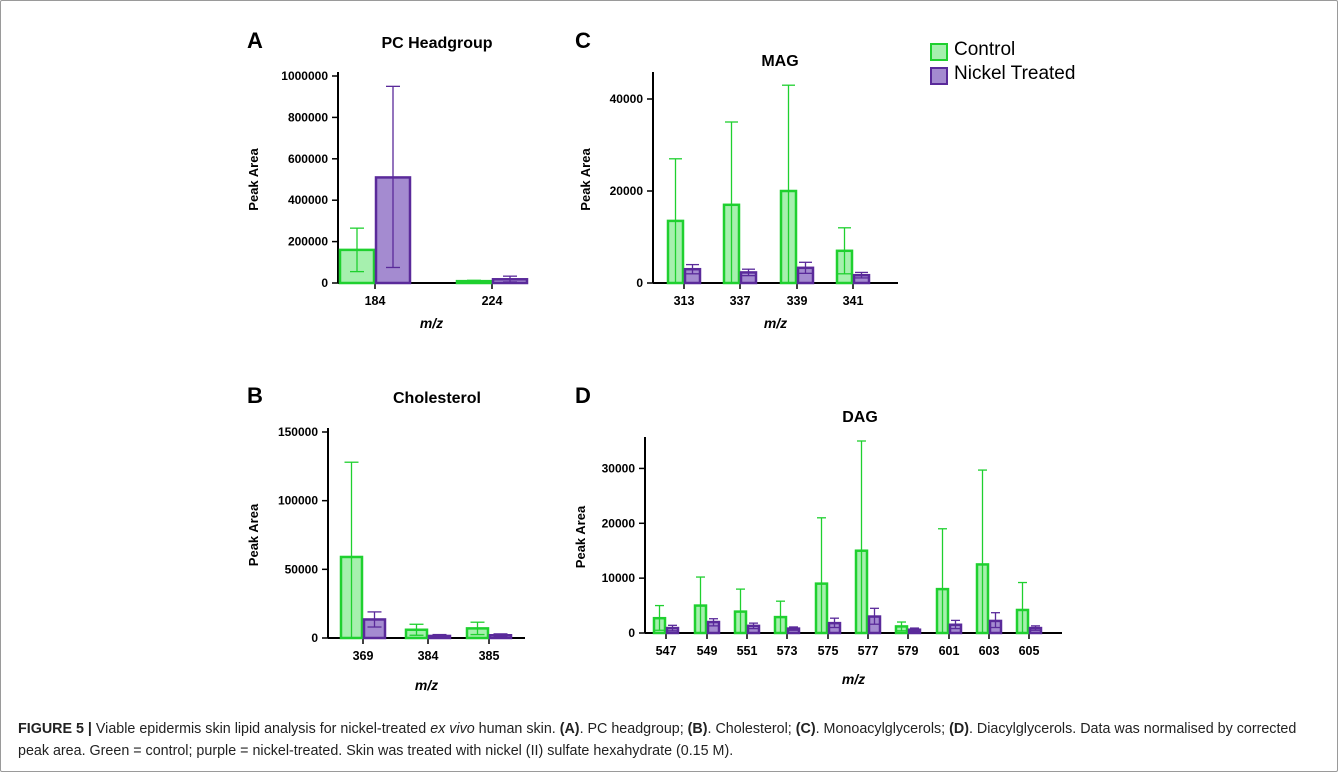 Image resolution: width=1342 pixels, height=776 pixels. I want to click on caption-text-4: . Cholesterol;, so click(751, 729).